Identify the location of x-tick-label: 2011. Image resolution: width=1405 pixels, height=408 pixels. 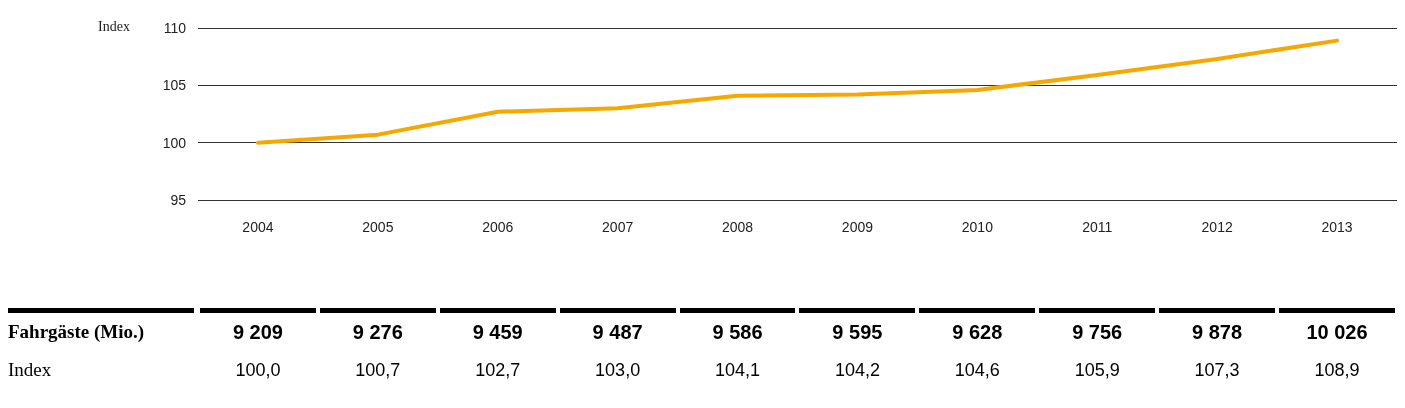
(1097, 227).